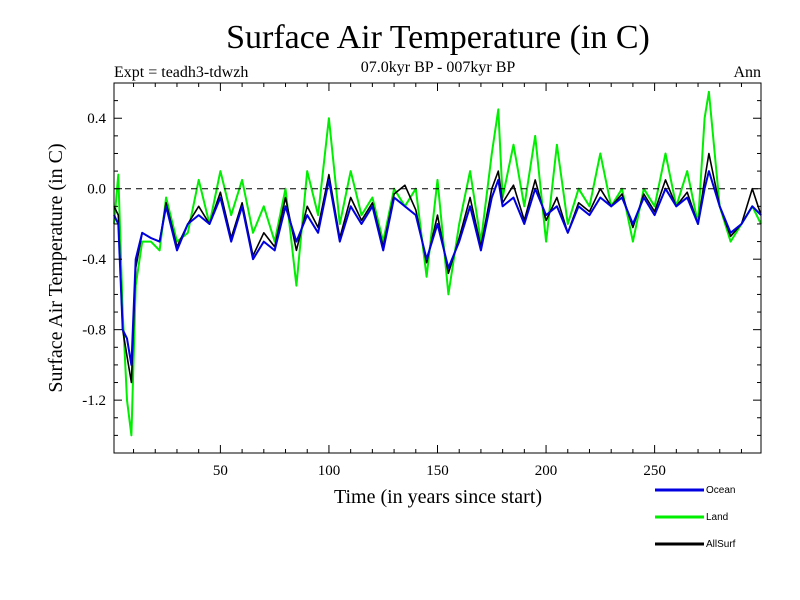  Describe the element at coordinates (96, 119) in the screenshot. I see `y-tick-label: 0.4` at that location.